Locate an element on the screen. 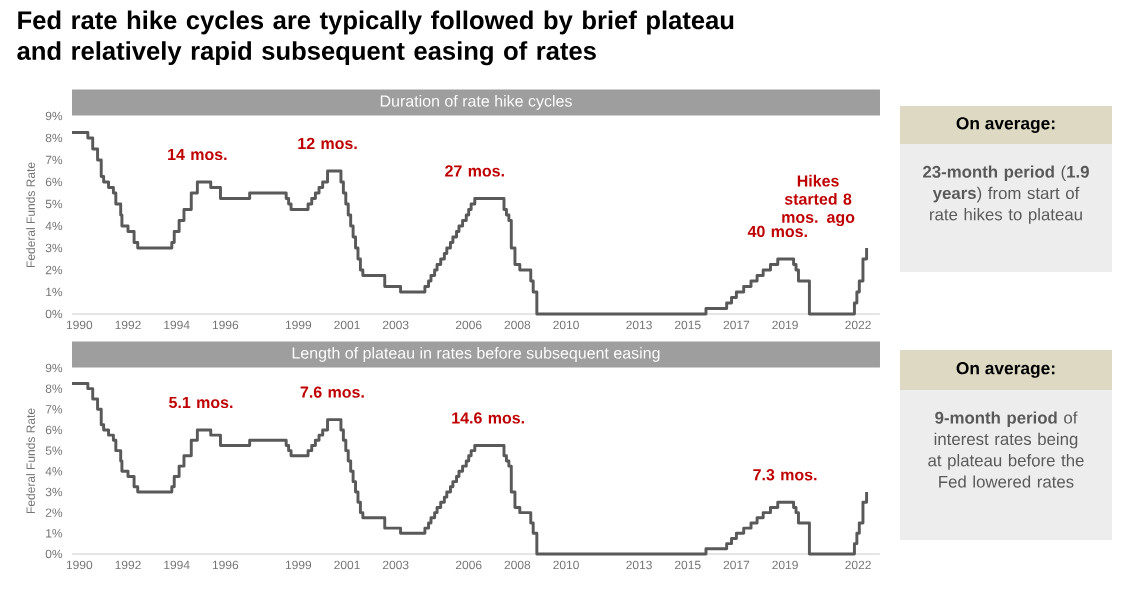 The image size is (1128, 592). chart-subtitle: Length of plateau in rates before subsequent easing is located at coordinates (476, 354).